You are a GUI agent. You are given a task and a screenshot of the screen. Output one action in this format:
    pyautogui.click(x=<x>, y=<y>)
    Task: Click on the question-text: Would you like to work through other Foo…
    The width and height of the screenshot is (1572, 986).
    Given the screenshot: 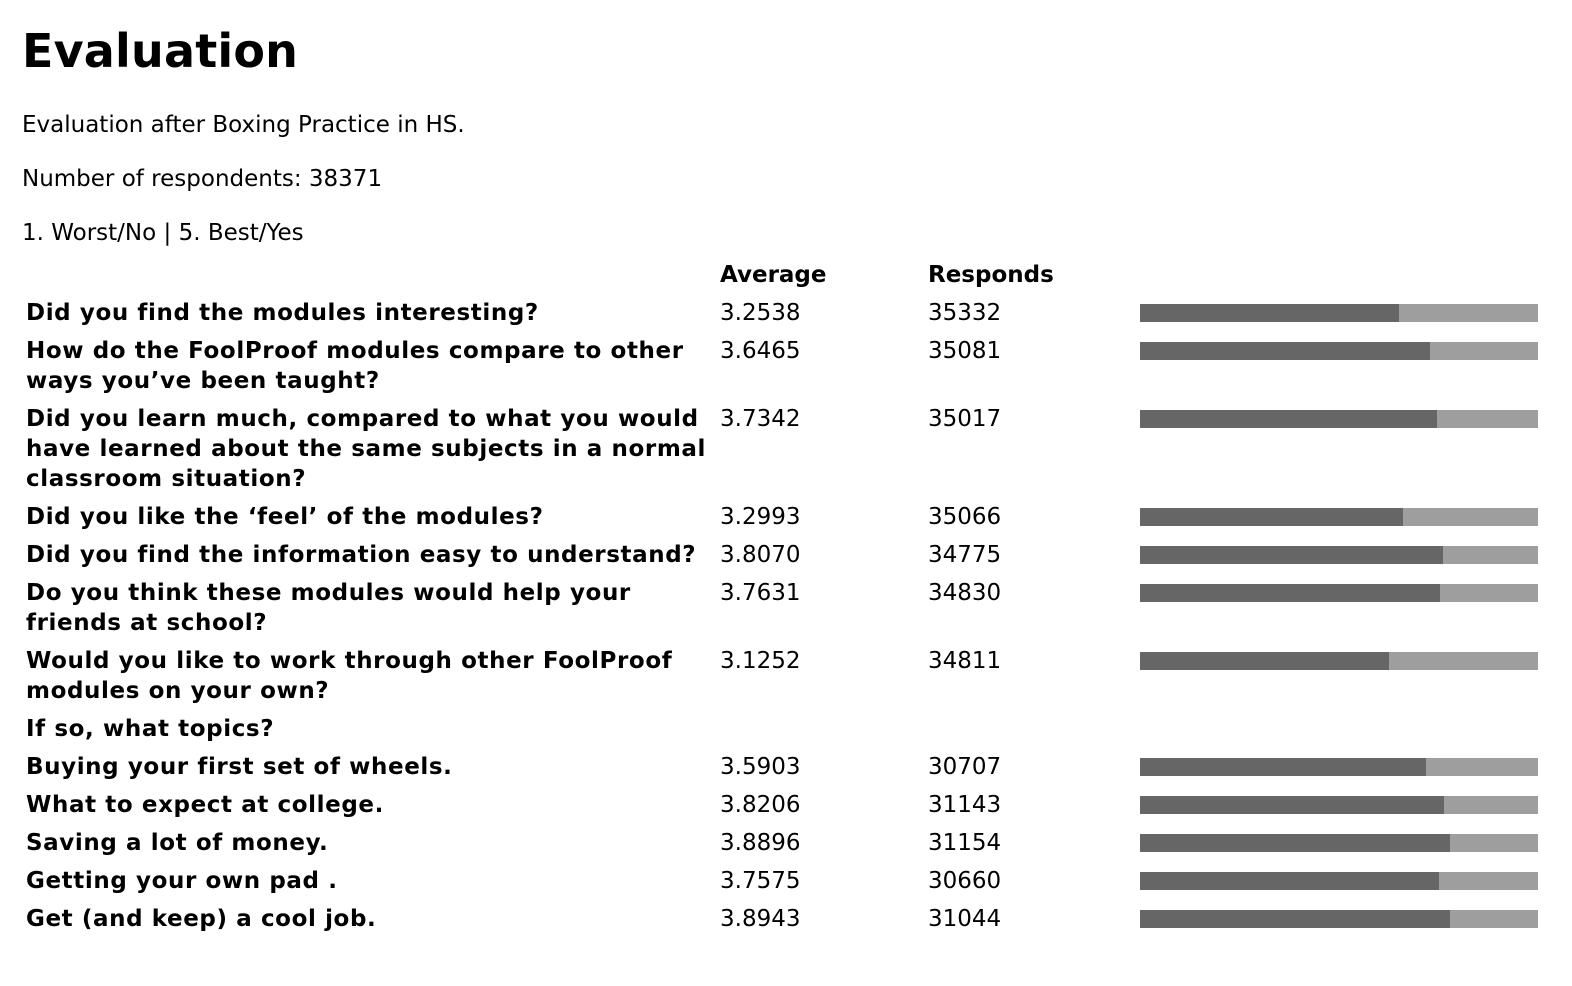 What is the action you would take?
    pyautogui.click(x=349, y=676)
    